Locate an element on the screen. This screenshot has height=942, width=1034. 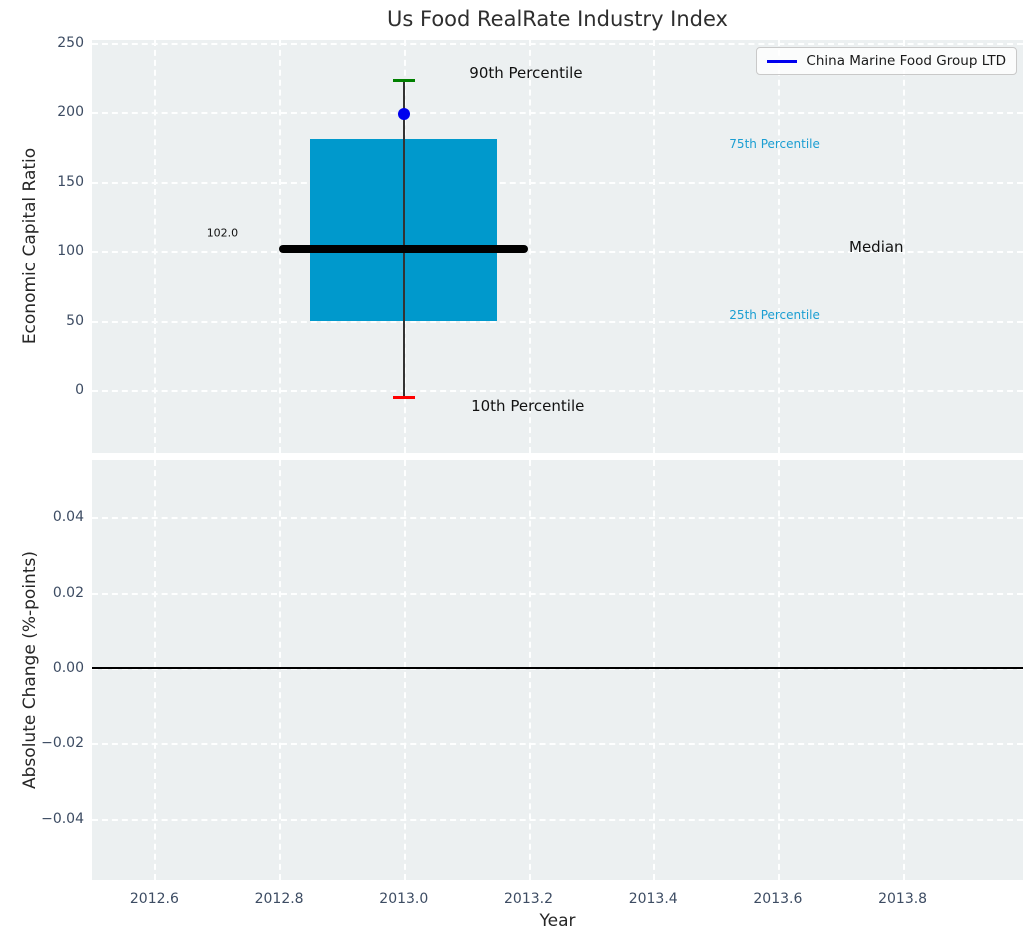
boxplot-90th-cap is located at coordinates (403, 80).